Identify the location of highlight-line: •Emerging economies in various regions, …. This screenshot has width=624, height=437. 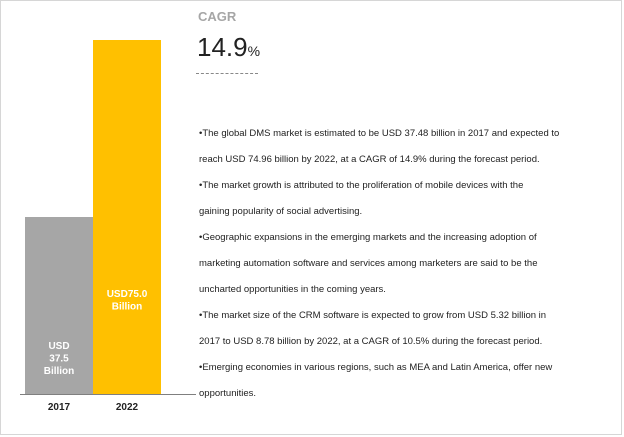
(376, 367).